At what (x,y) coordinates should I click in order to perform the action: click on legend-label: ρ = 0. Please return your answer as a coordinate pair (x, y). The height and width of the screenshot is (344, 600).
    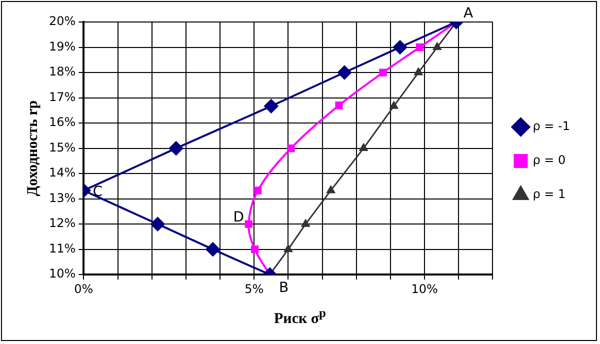
    Looking at the image, I should click on (549, 160).